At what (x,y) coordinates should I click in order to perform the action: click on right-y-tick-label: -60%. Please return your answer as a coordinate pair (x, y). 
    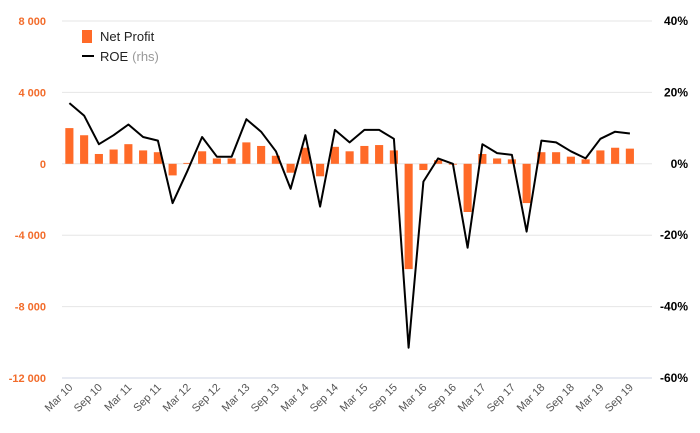
    Looking at the image, I should click on (674, 378).